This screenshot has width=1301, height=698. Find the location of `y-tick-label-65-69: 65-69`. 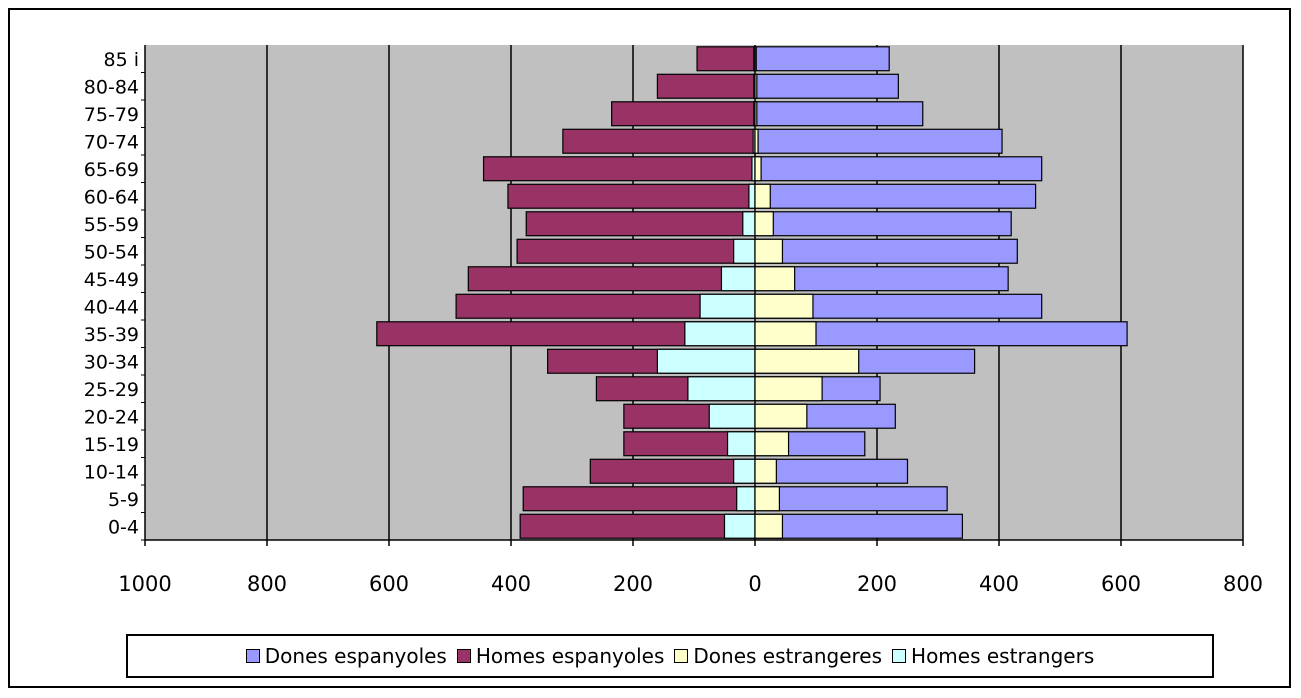

y-tick-label-65-69: 65-69 is located at coordinates (111, 170).